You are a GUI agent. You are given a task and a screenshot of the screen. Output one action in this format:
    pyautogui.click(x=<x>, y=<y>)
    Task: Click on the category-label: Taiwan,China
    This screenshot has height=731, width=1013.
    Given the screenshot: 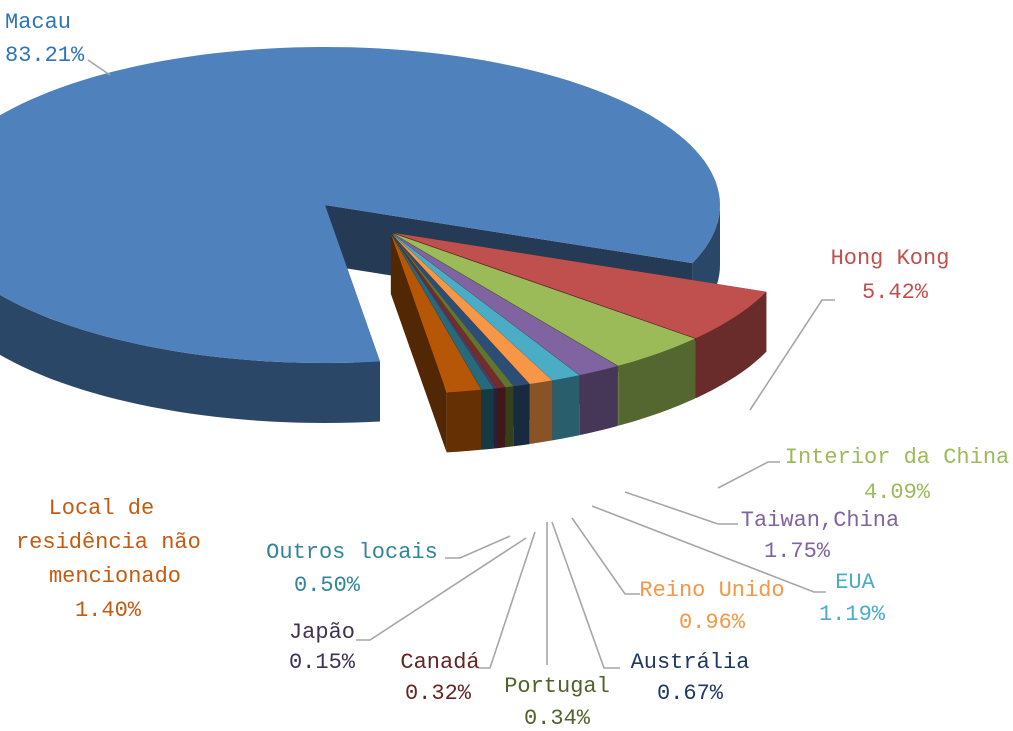 What is the action you would take?
    pyautogui.click(x=820, y=520)
    